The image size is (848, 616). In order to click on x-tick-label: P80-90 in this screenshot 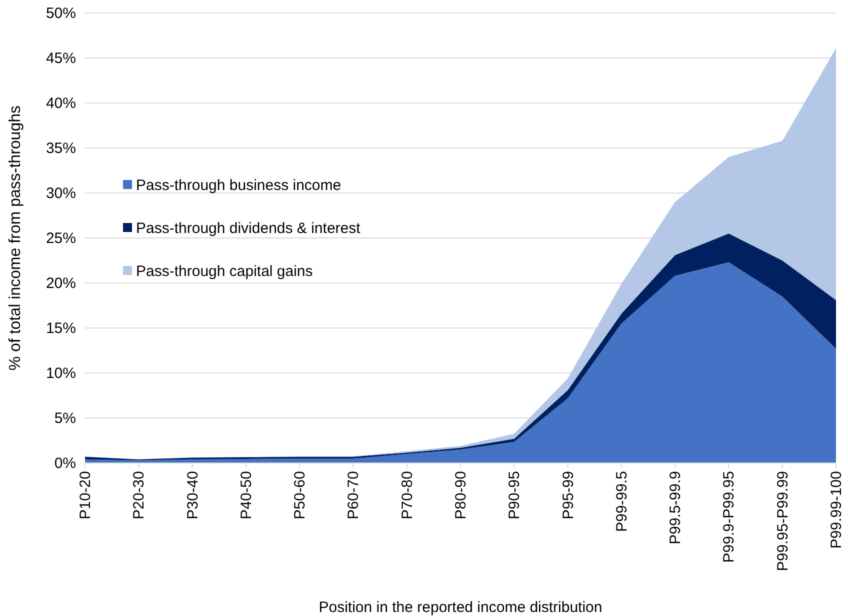, I will do `click(461, 495)`.